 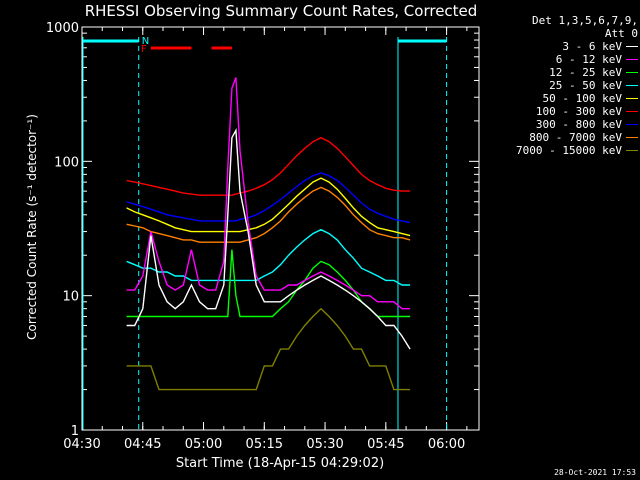 I want to click on y-axis-label: Corrected Count Rate (s⁻¹ detector⁻¹), so click(x=32, y=227).